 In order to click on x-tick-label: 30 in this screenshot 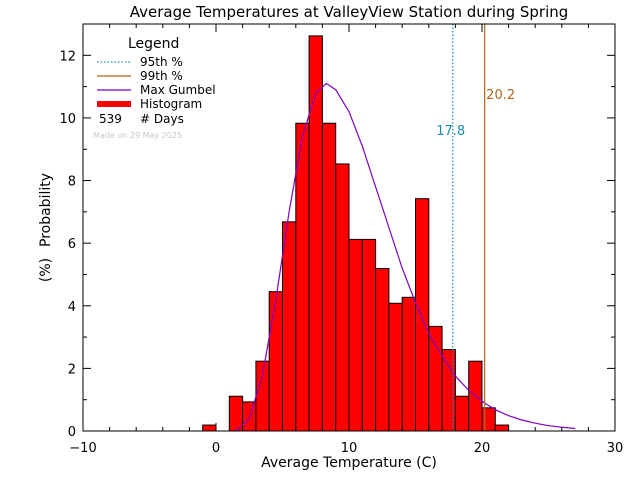, I will do `click(615, 448)`.